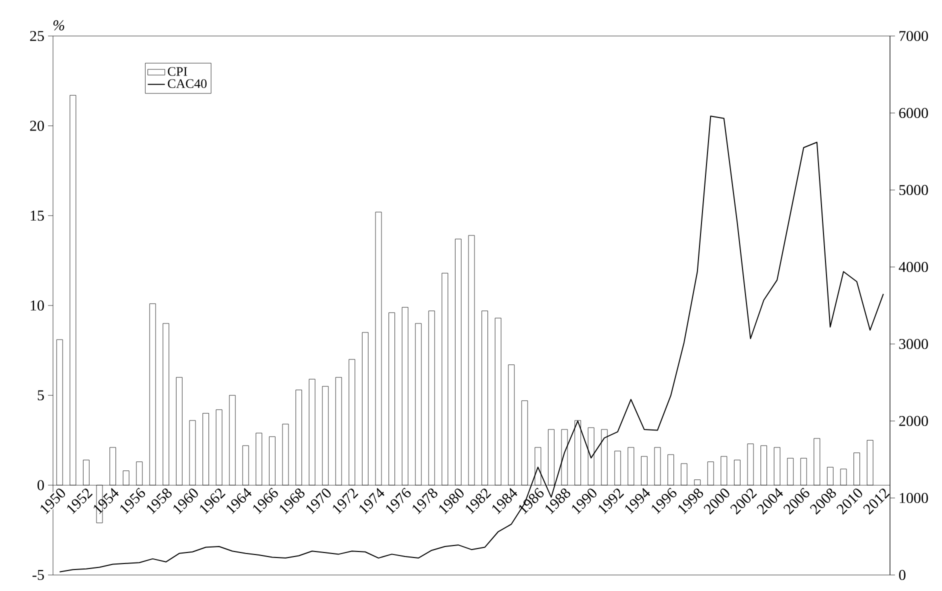  I want to click on legend-label: CAC40, so click(187, 83).